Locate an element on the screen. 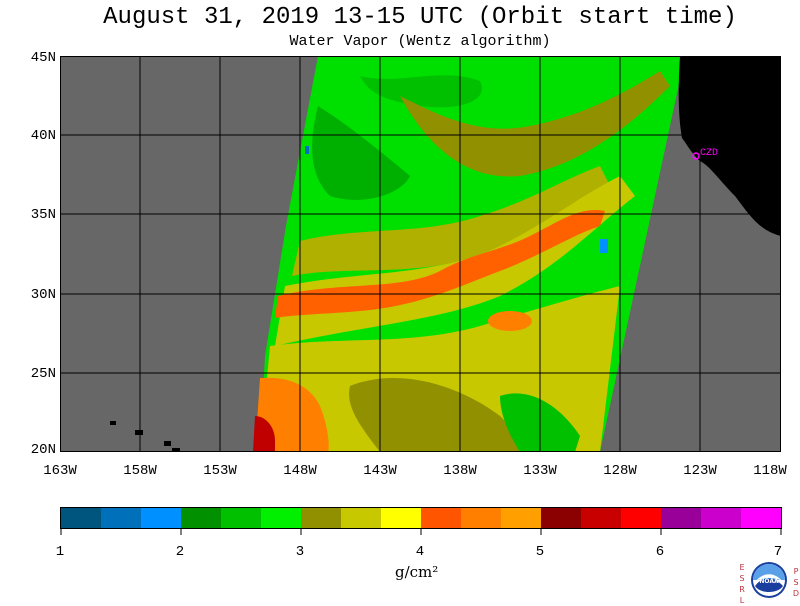 The image size is (800, 606). lat-label-40n: 40N is located at coordinates (43, 136).